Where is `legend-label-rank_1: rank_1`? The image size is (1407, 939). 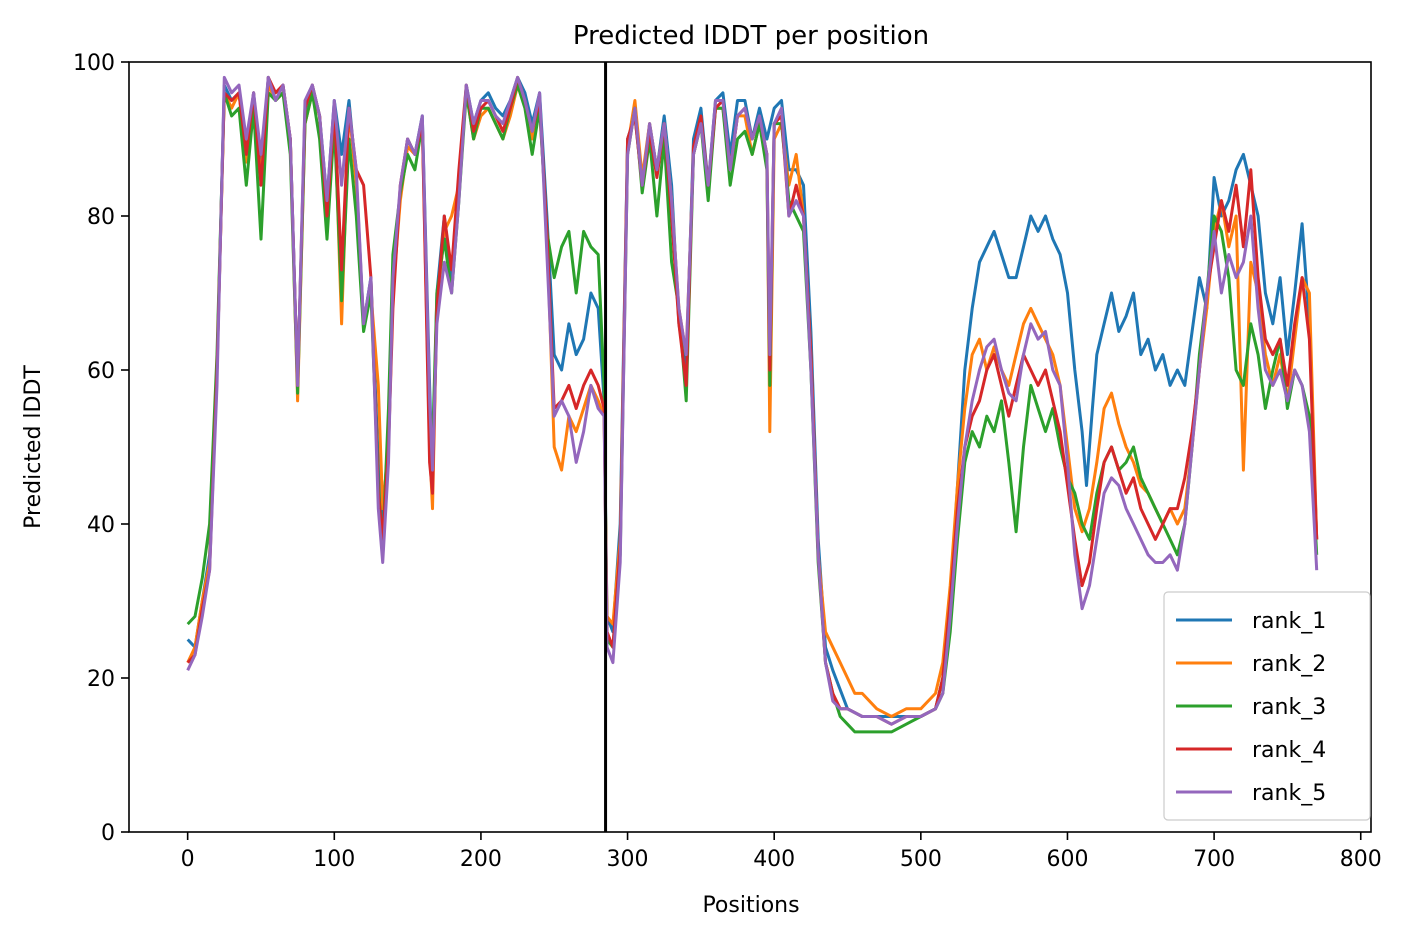 legend-label-rank_1: rank_1 is located at coordinates (1289, 621).